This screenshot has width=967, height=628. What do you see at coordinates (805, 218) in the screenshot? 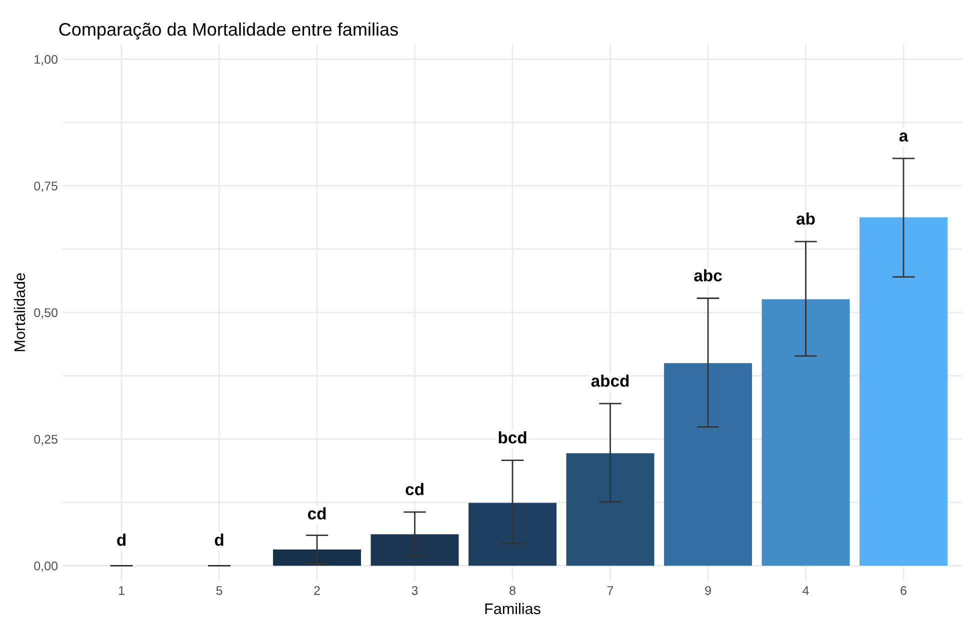
I see `annotation: ab` at bounding box center [805, 218].